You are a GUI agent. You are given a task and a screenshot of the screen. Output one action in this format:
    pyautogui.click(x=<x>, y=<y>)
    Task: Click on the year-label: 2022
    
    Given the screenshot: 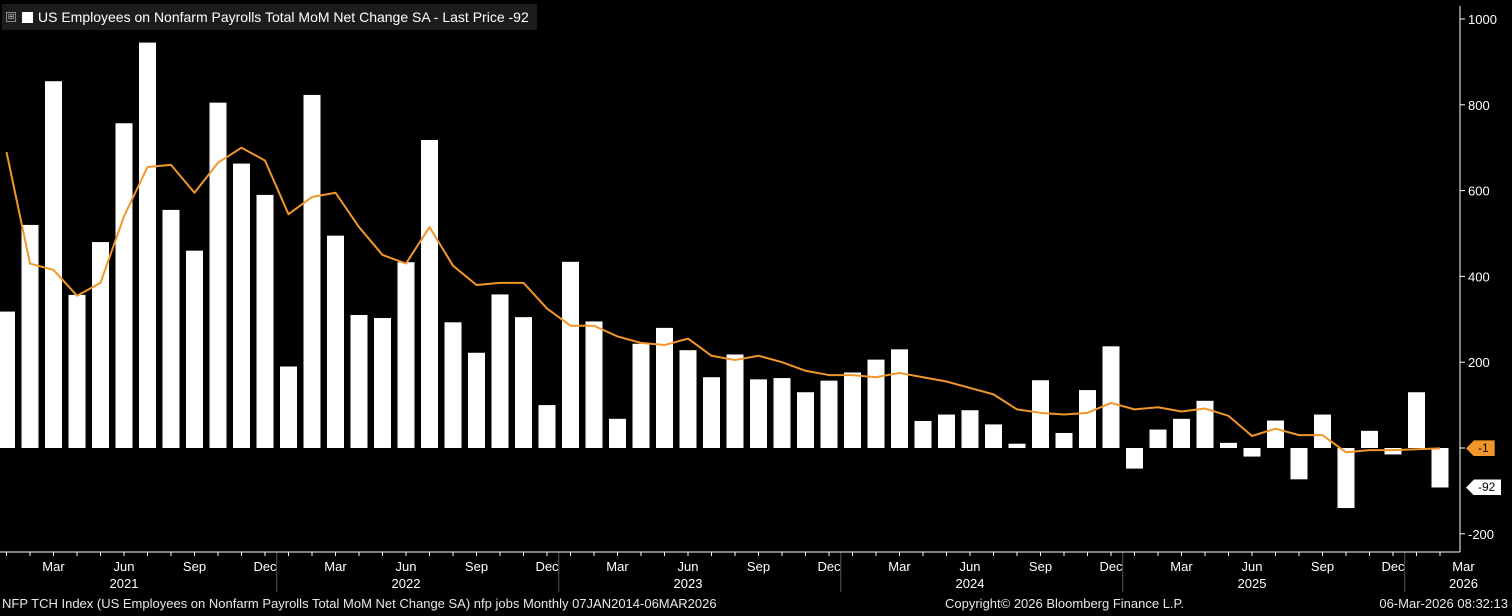 What is the action you would take?
    pyautogui.click(x=406, y=583)
    